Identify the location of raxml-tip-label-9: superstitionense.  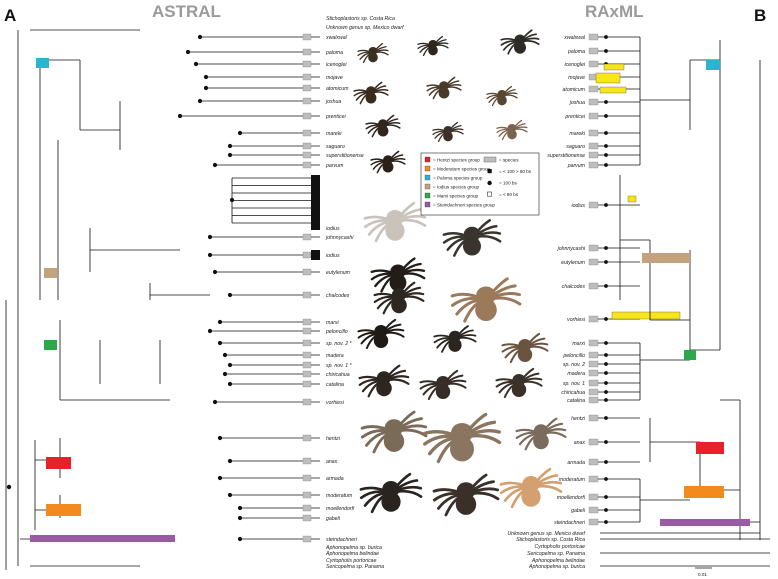
(566, 156).